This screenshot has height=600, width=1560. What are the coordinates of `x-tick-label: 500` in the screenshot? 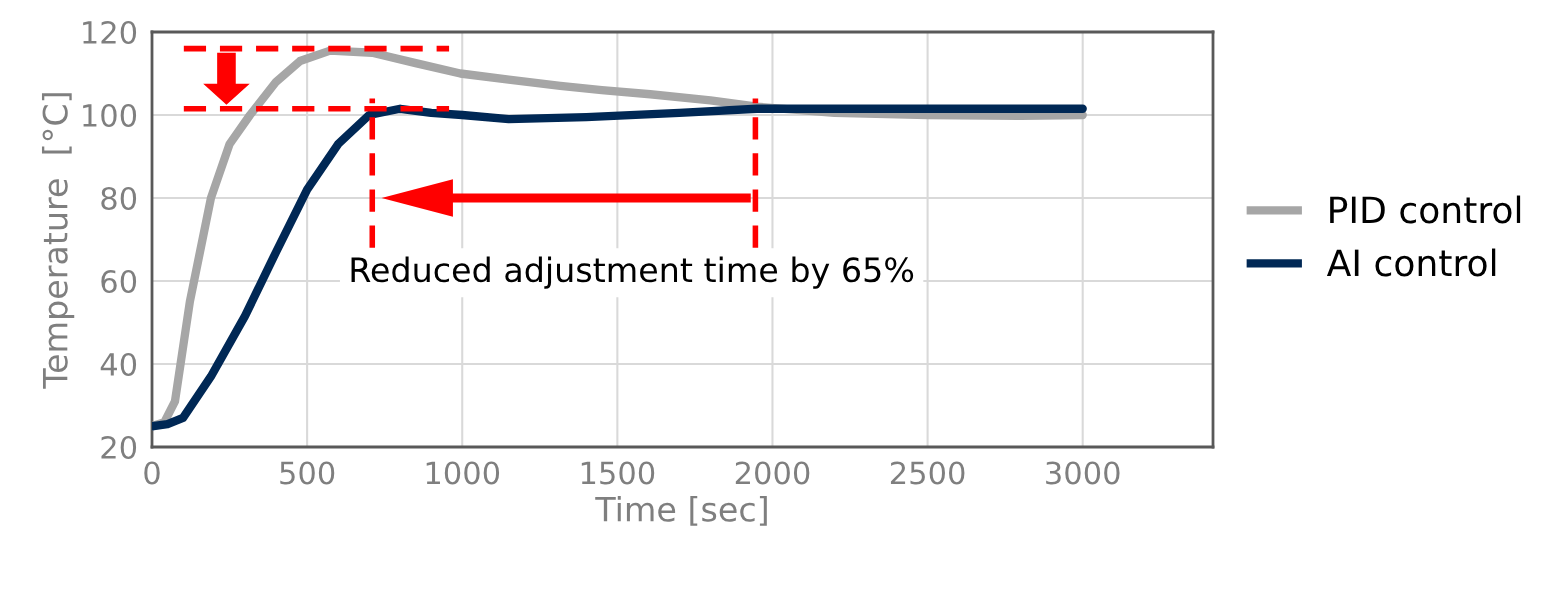 It's located at (307, 473).